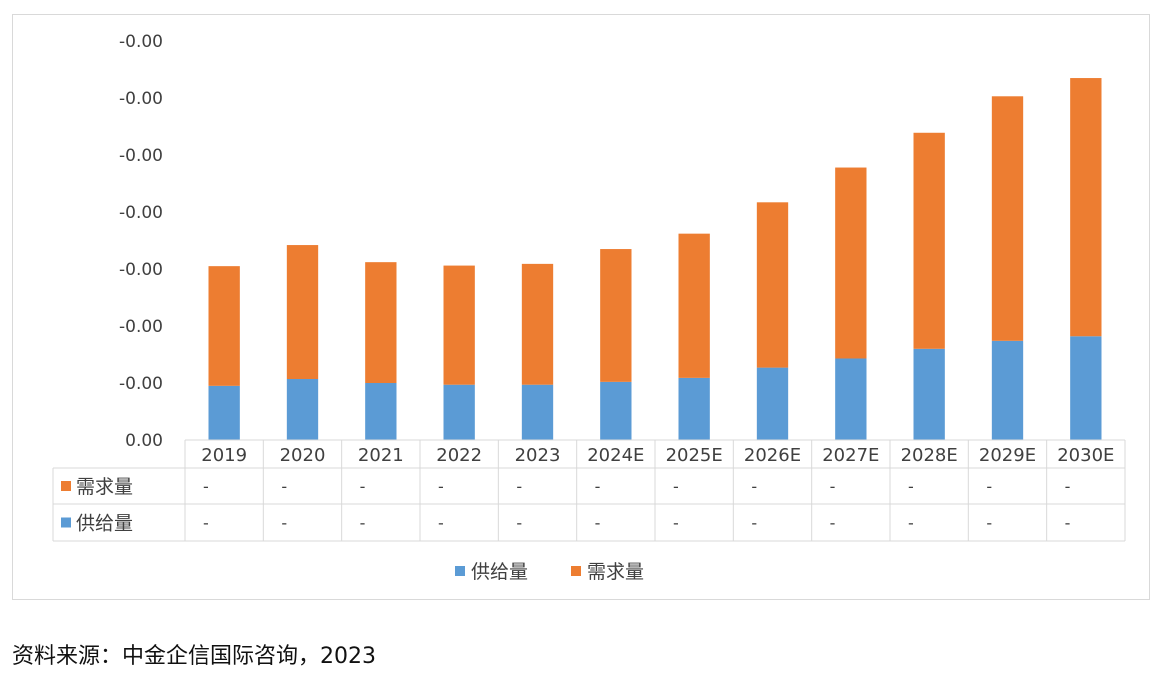 The image size is (1159, 673). What do you see at coordinates (224, 455) in the screenshot?
I see `x-tick-label: 2019` at bounding box center [224, 455].